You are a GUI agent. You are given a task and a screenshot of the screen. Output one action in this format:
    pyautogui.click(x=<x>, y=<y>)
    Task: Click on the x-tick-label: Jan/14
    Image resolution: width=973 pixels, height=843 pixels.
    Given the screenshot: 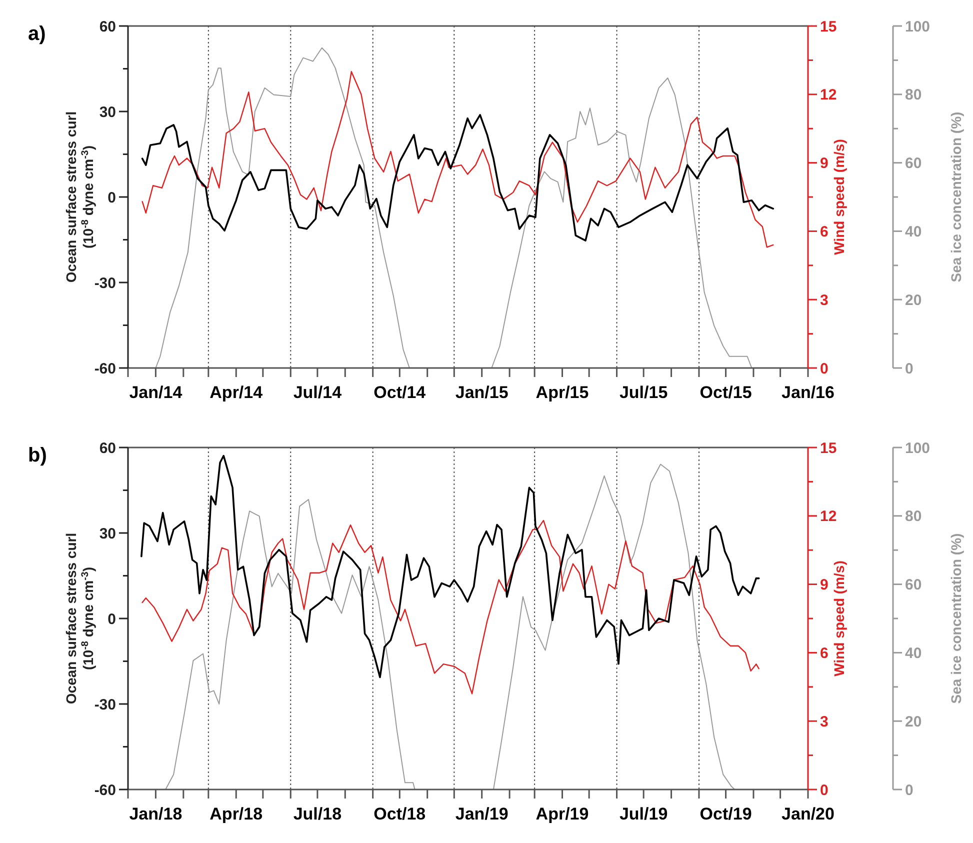 What is the action you would take?
    pyautogui.click(x=156, y=392)
    